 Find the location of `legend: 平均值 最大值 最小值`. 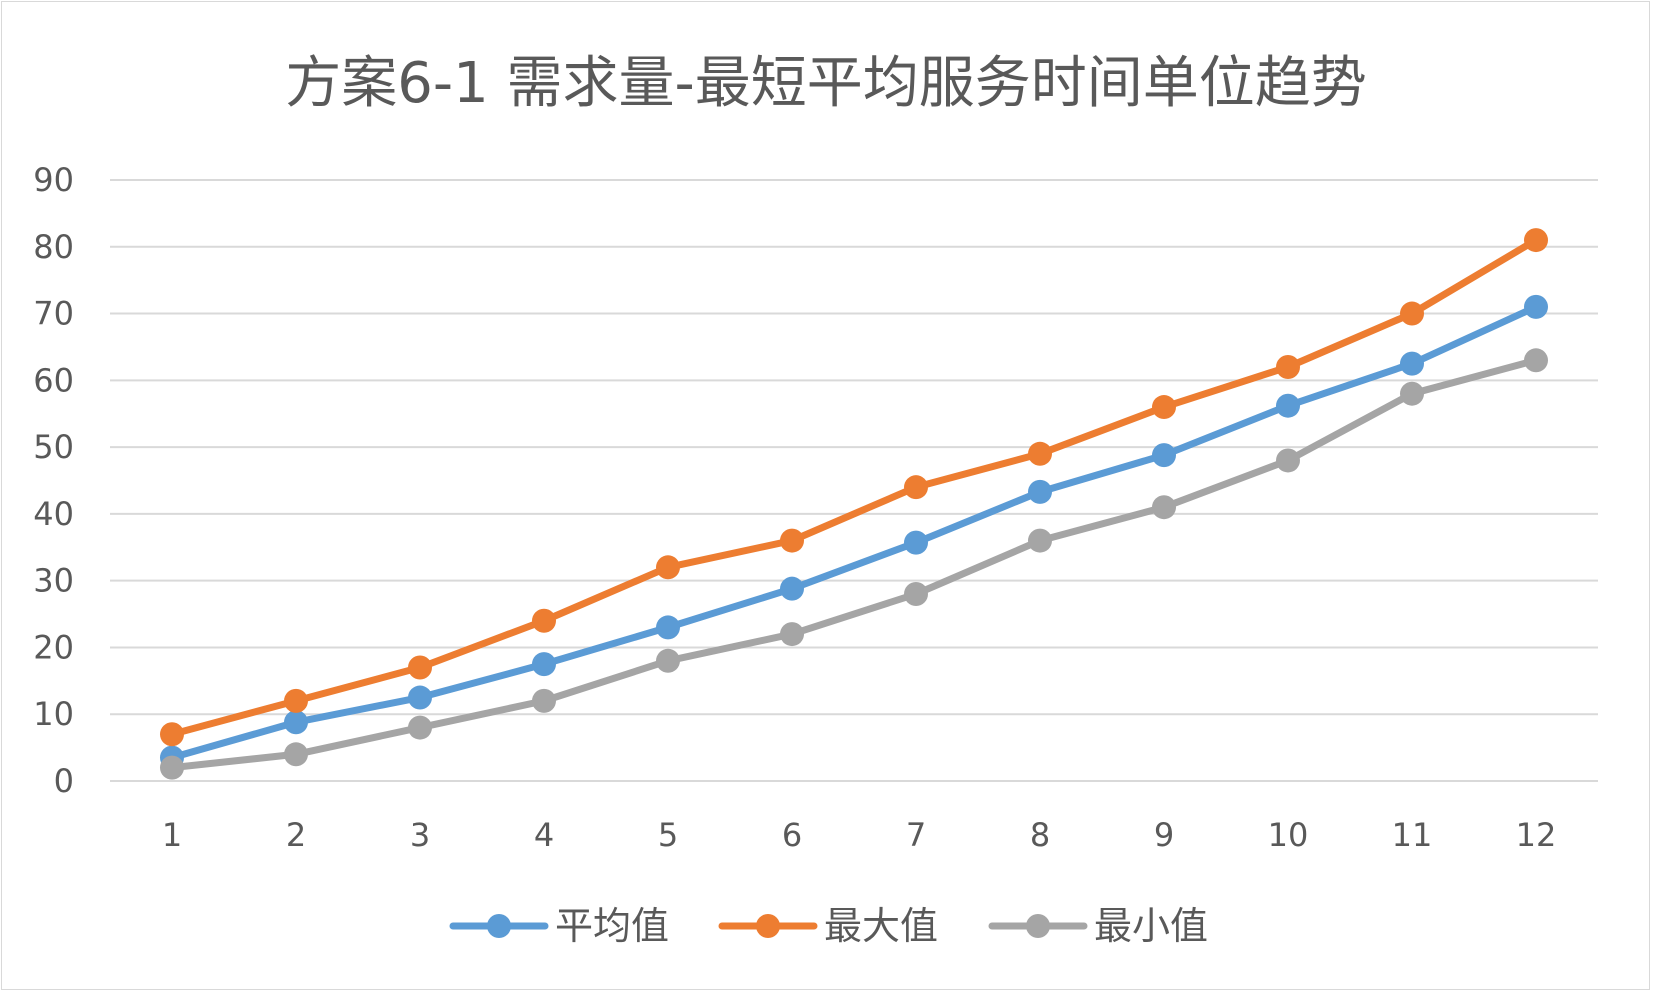

legend: 平均值 最大值 最小值 is located at coordinates (828, 926).